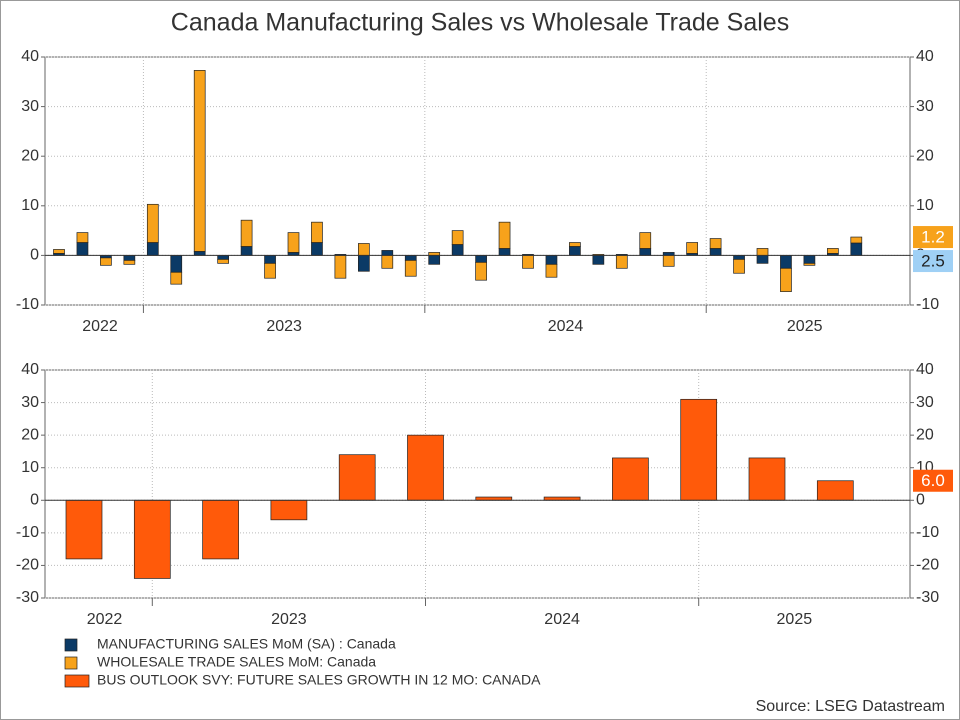  I want to click on y2-tick-label: -30, so click(927, 597).